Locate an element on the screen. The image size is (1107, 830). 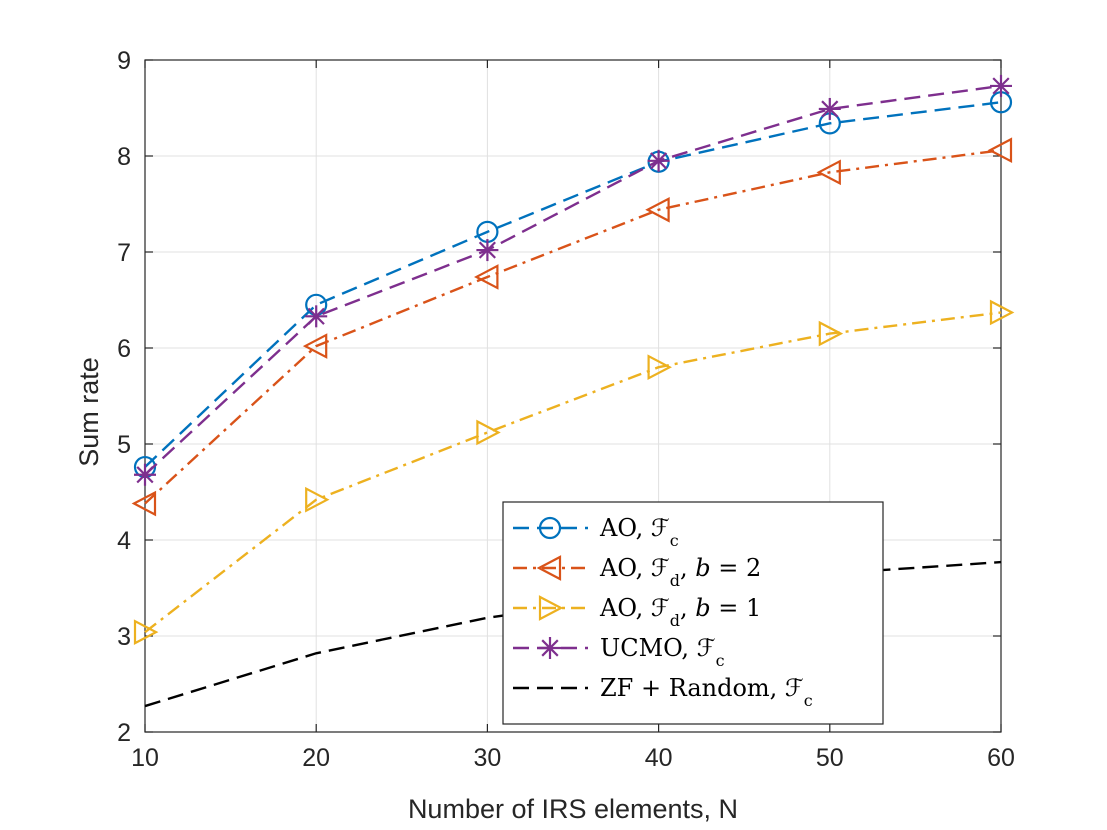
x-tick-label: 50 is located at coordinates (830, 758).